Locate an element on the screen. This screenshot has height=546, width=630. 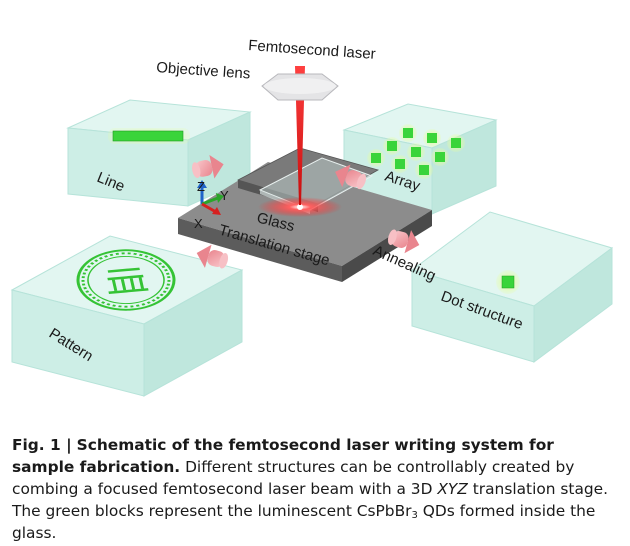
arrow-to-array is located at coordinates (351, 177).